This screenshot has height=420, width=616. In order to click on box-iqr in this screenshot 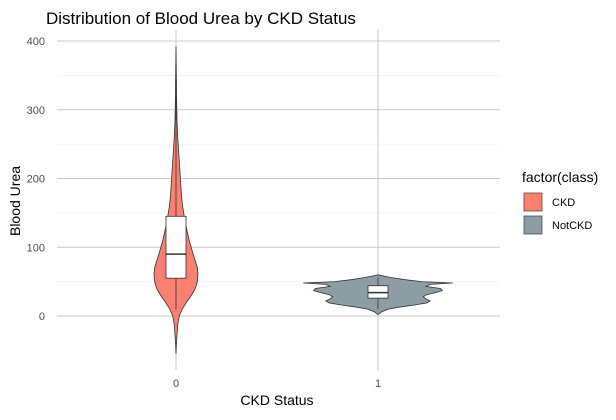, I will do `click(176, 247)`.